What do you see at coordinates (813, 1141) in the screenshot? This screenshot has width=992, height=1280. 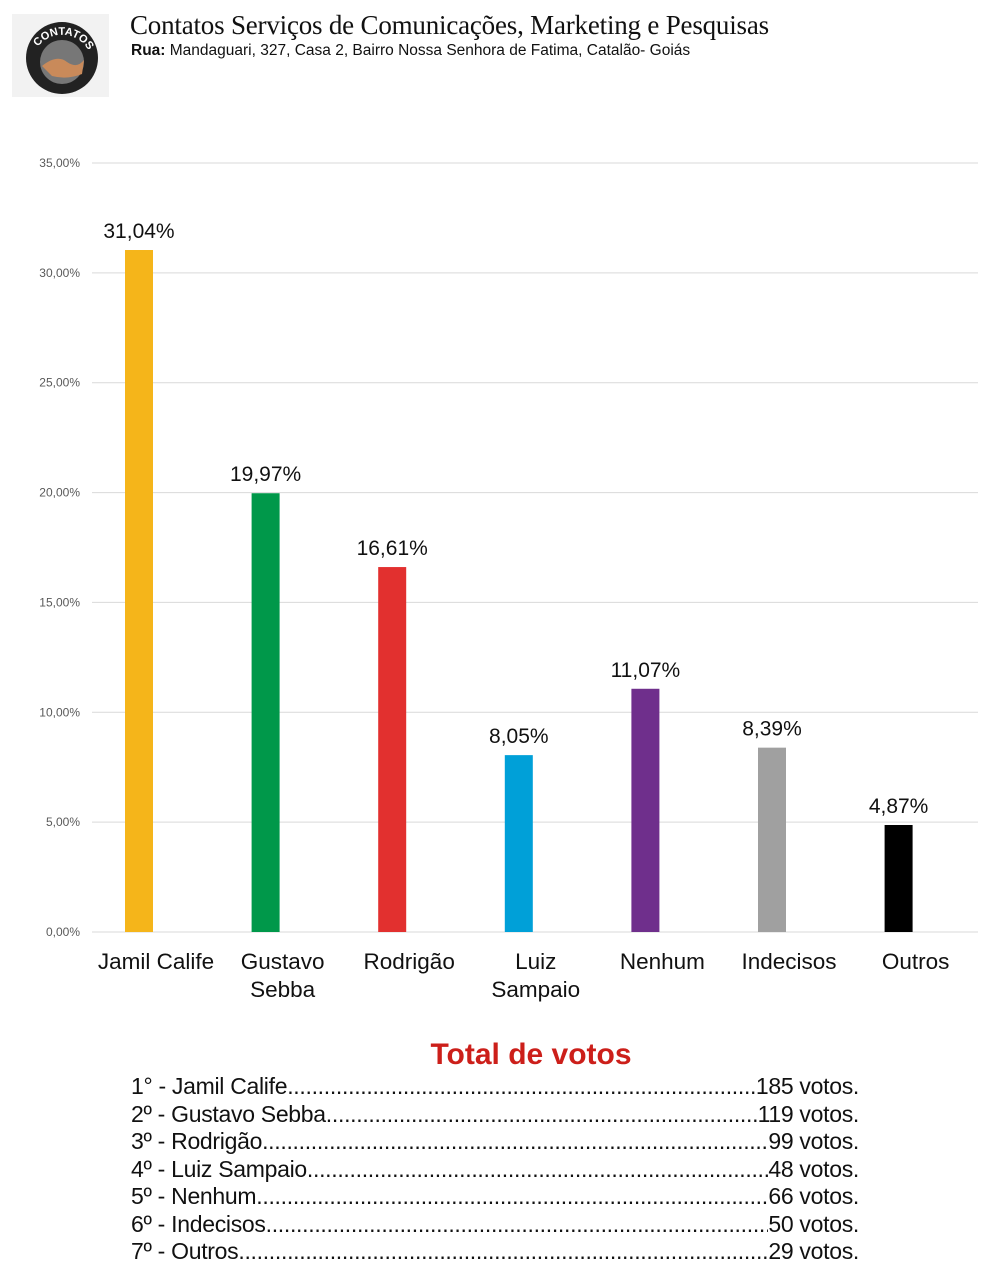 I see `vote-count: 99 votos.` at bounding box center [813, 1141].